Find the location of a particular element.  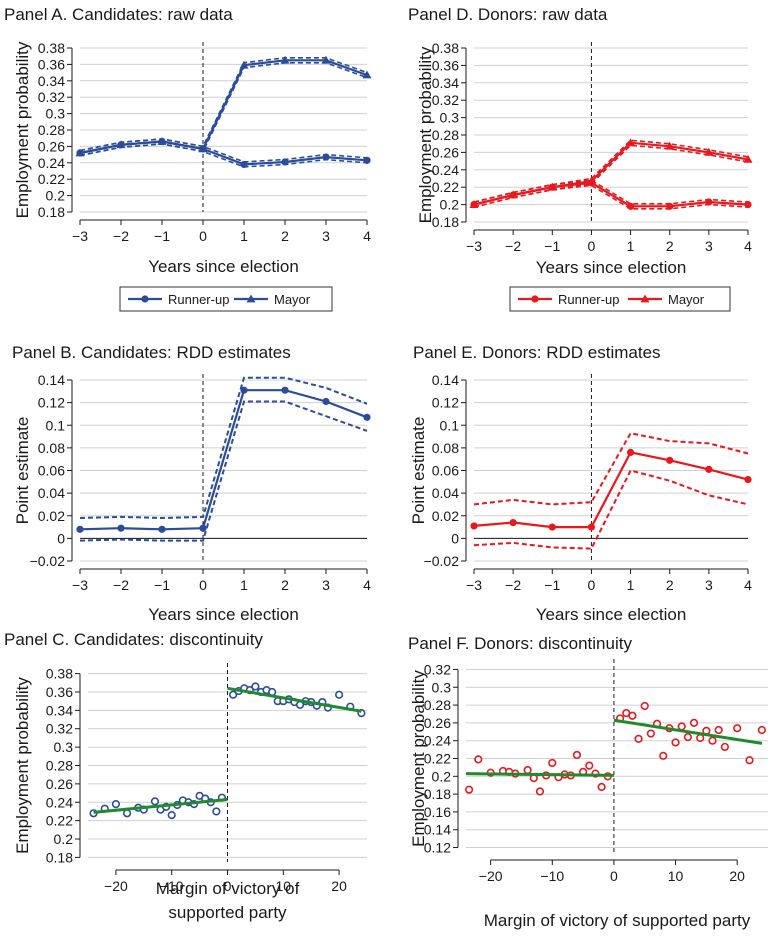

x-axis-label: Margin of victory of is located at coordinates (228, 888).